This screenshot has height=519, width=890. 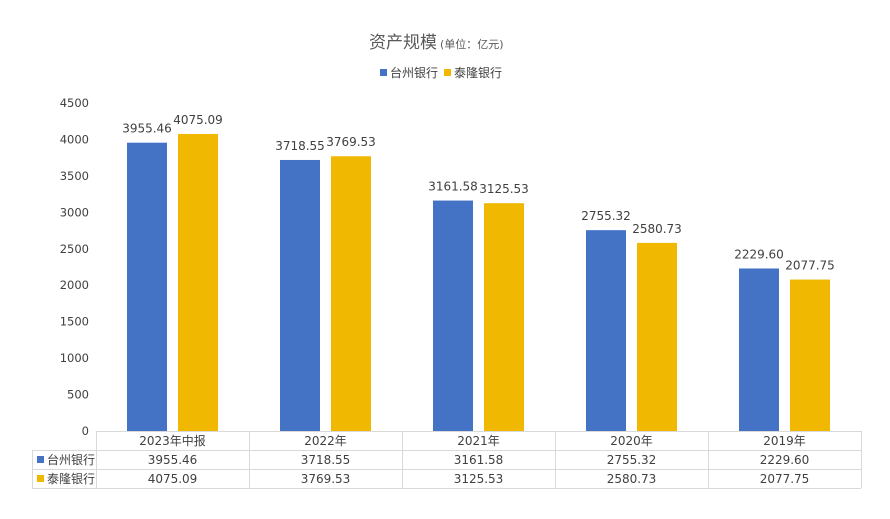 What do you see at coordinates (631, 441) in the screenshot?
I see `category-label: 2020年` at bounding box center [631, 441].